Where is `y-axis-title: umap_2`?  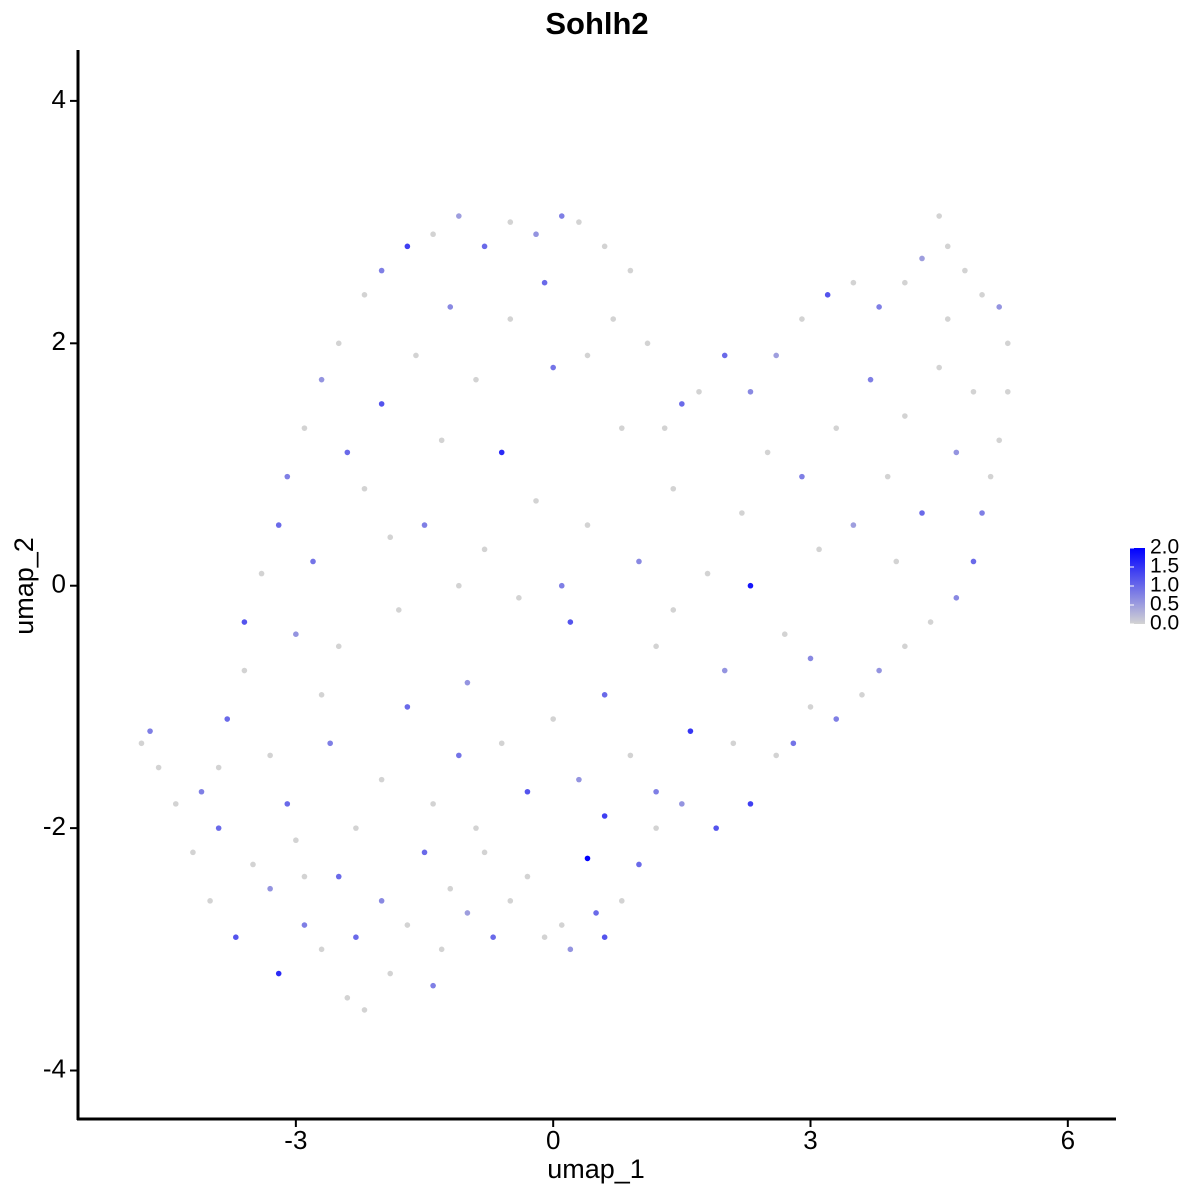
y-axis-title: umap_2 is located at coordinates (24, 586).